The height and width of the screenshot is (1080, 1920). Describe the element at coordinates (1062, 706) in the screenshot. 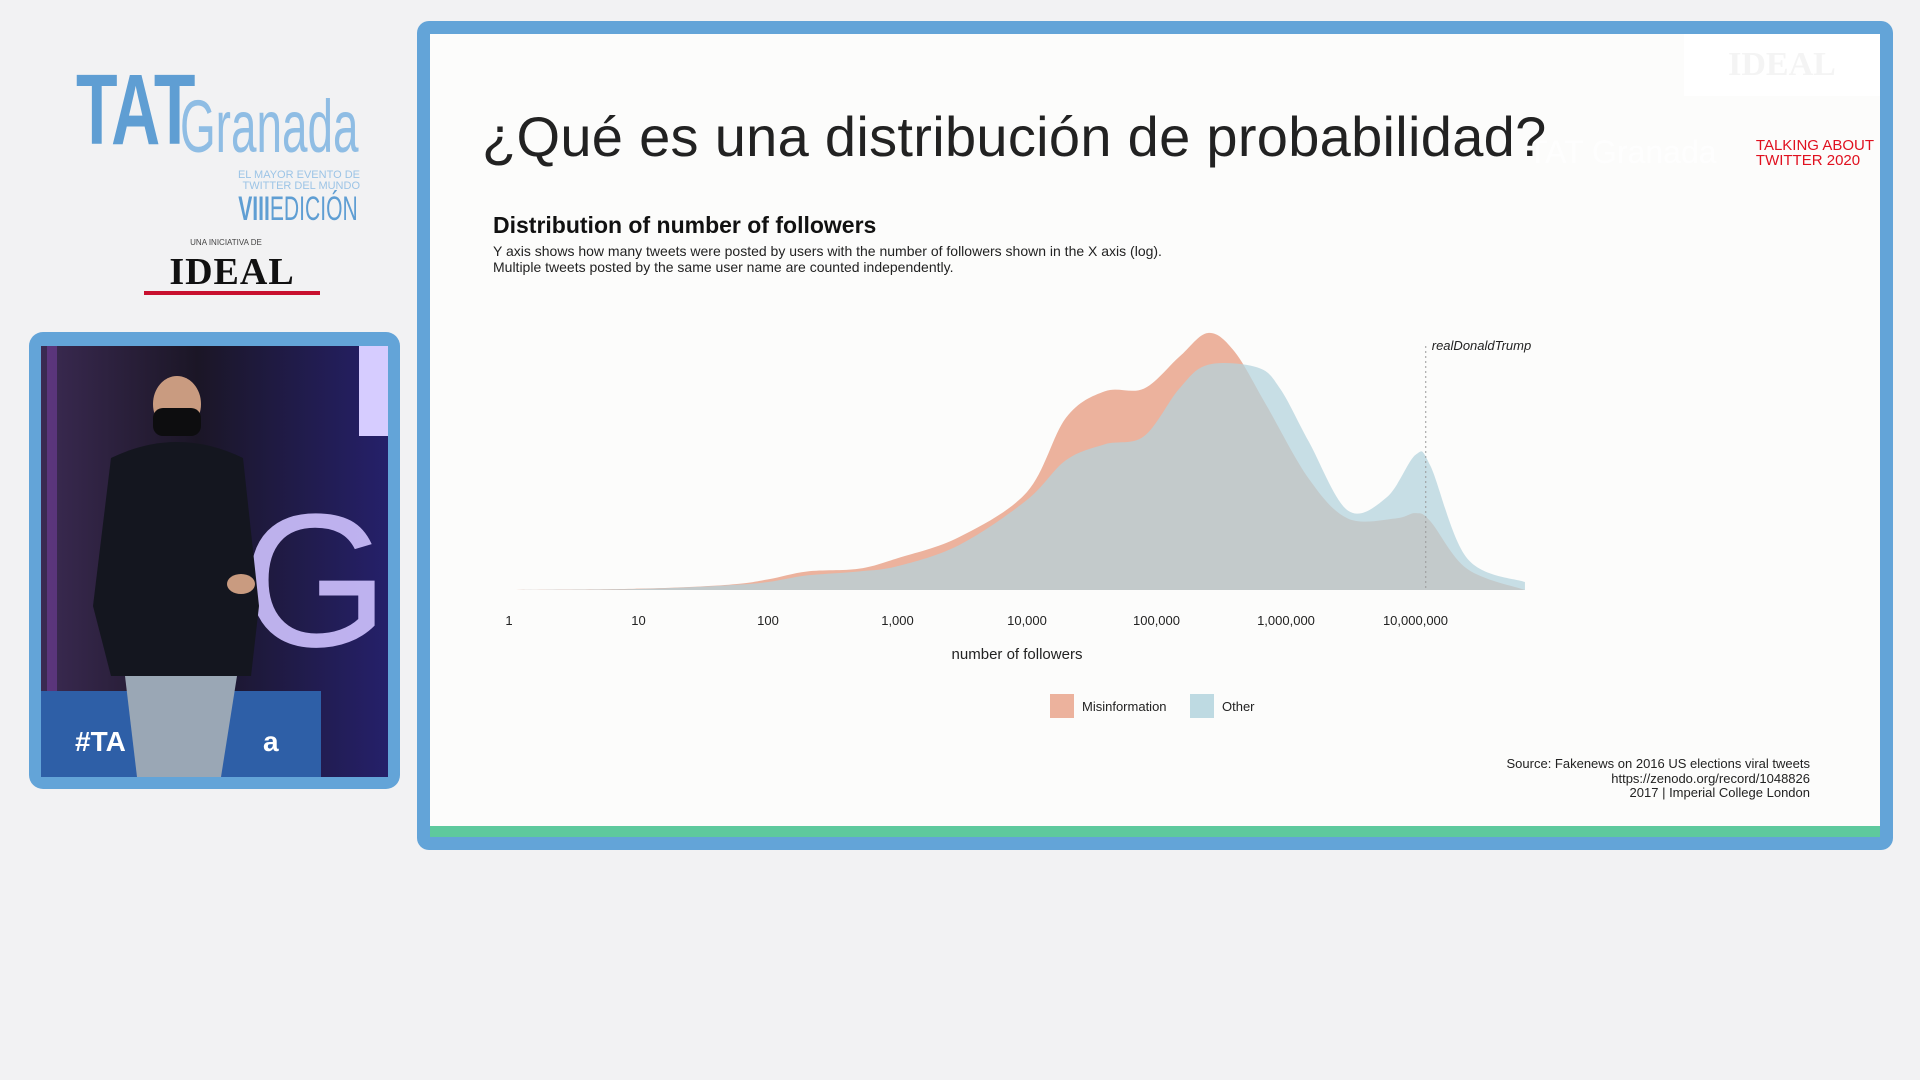

I see `legend-swatch-misinformation` at that location.